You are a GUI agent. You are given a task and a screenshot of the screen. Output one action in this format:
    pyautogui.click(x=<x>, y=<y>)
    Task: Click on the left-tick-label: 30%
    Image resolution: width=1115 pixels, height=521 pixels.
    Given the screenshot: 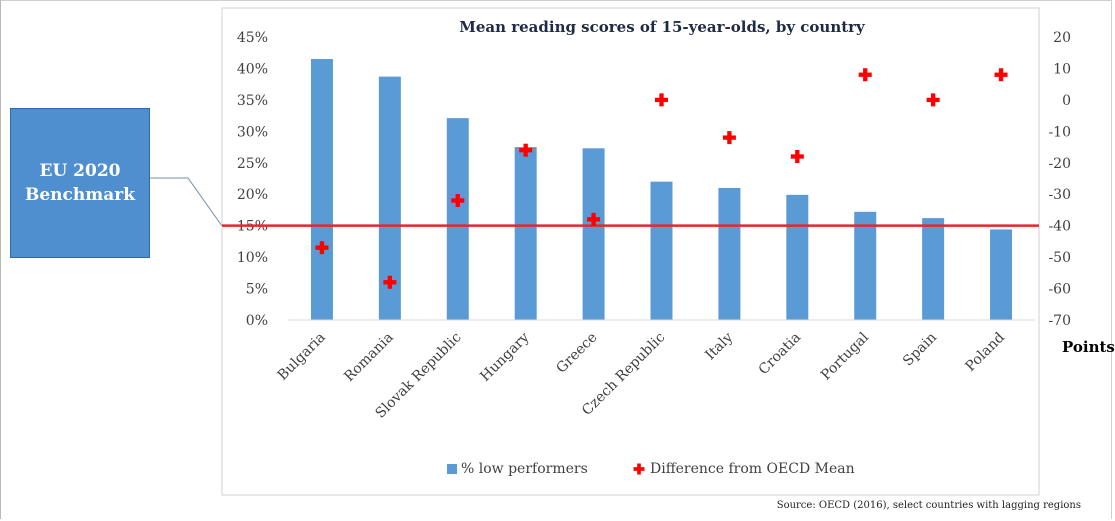 What is the action you would take?
    pyautogui.click(x=252, y=132)
    